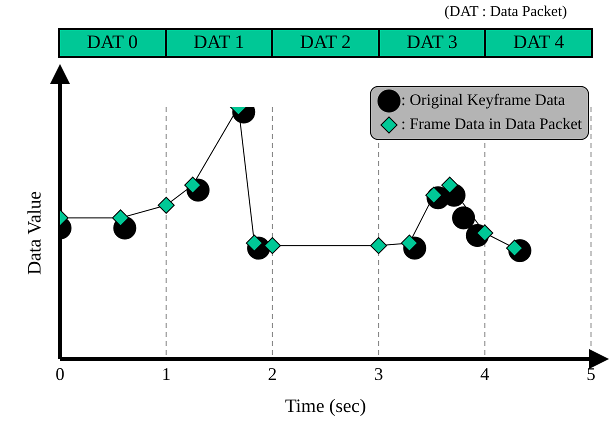  Describe the element at coordinates (491, 125) in the screenshot. I see `legend-label: : Frame Data in Data Packet` at that location.